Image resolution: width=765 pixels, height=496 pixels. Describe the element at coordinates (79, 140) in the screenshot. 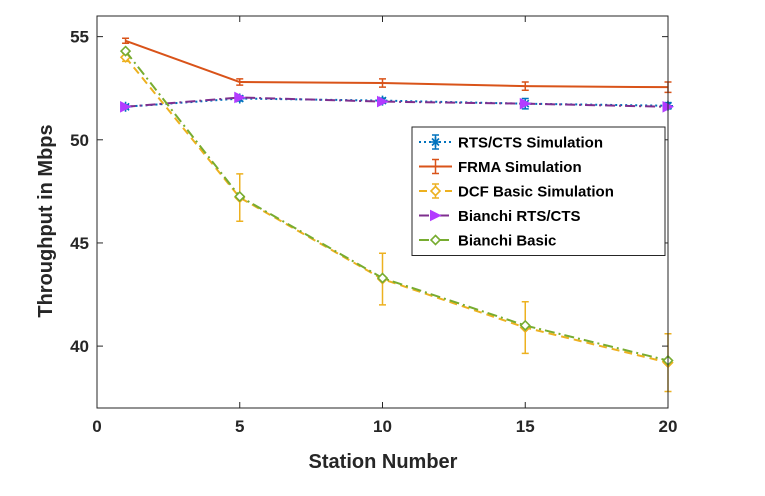

I see `y-tick-label: 50` at that location.